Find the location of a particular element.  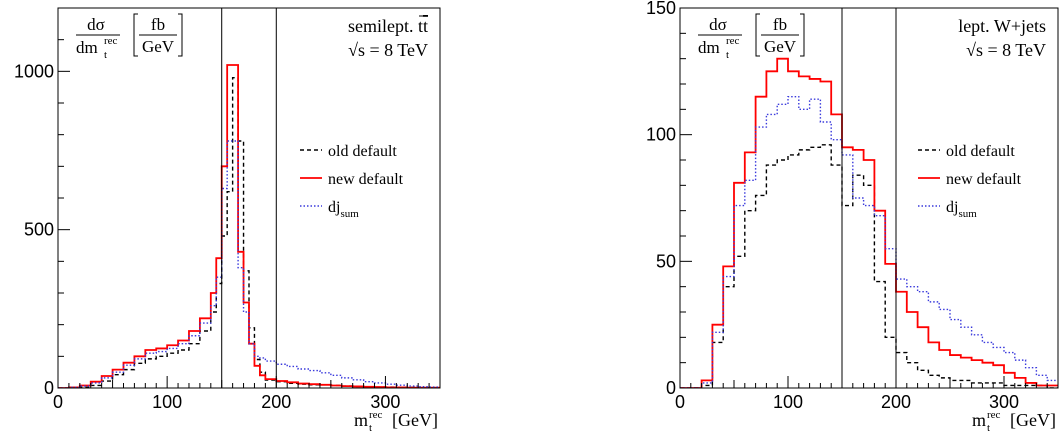

process-label: lept. W+jets is located at coordinates (1002, 26).